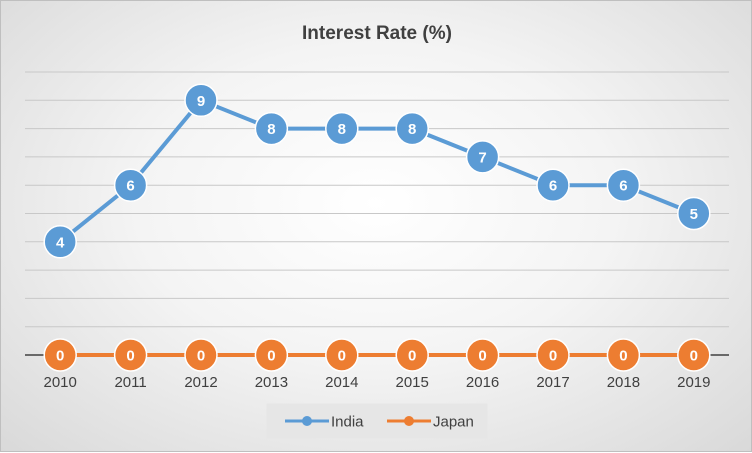  I want to click on x-tick-label: 2018, so click(623, 382).